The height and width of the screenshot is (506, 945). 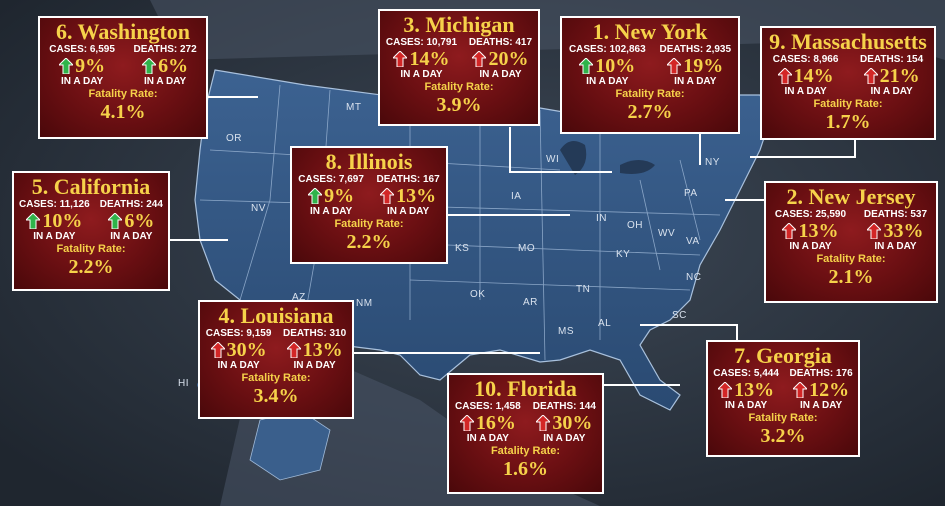 What do you see at coordinates (314, 349) in the screenshot?
I see `deaths-block: DEATHS: 310 13% IN A DAY` at bounding box center [314, 349].